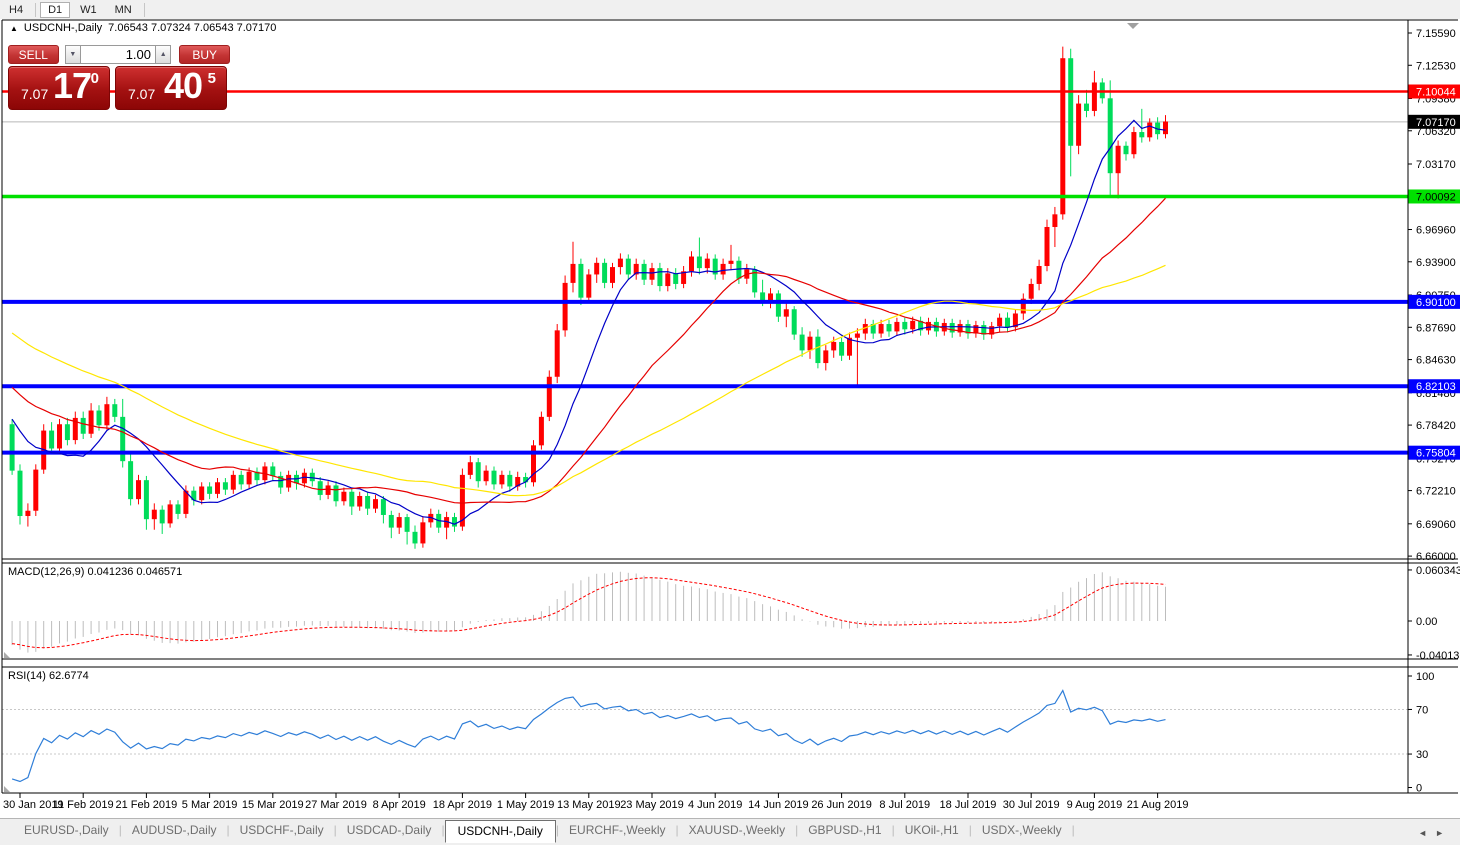  I want to click on tab-xauusd-weekly: XAUUSD-,Weekly, so click(737, 830).